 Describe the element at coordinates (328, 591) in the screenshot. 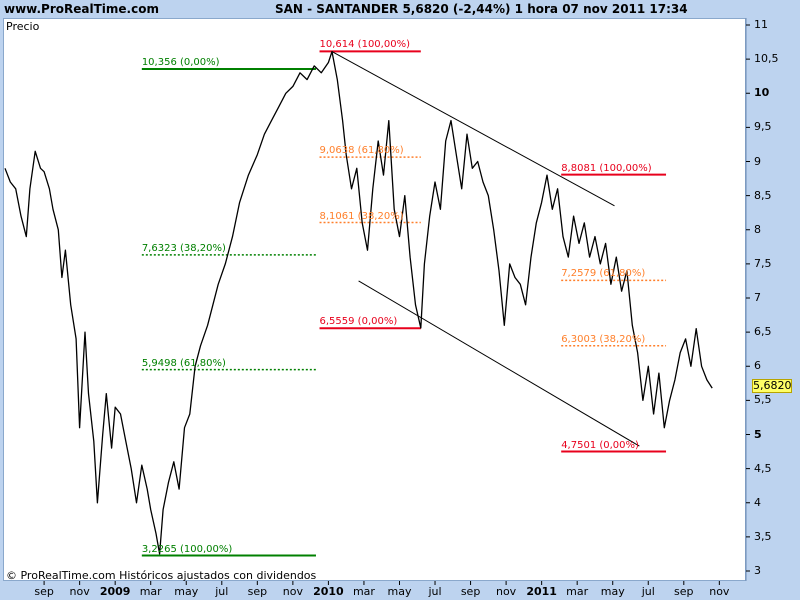

I see `x-tick-label: 2010` at that location.